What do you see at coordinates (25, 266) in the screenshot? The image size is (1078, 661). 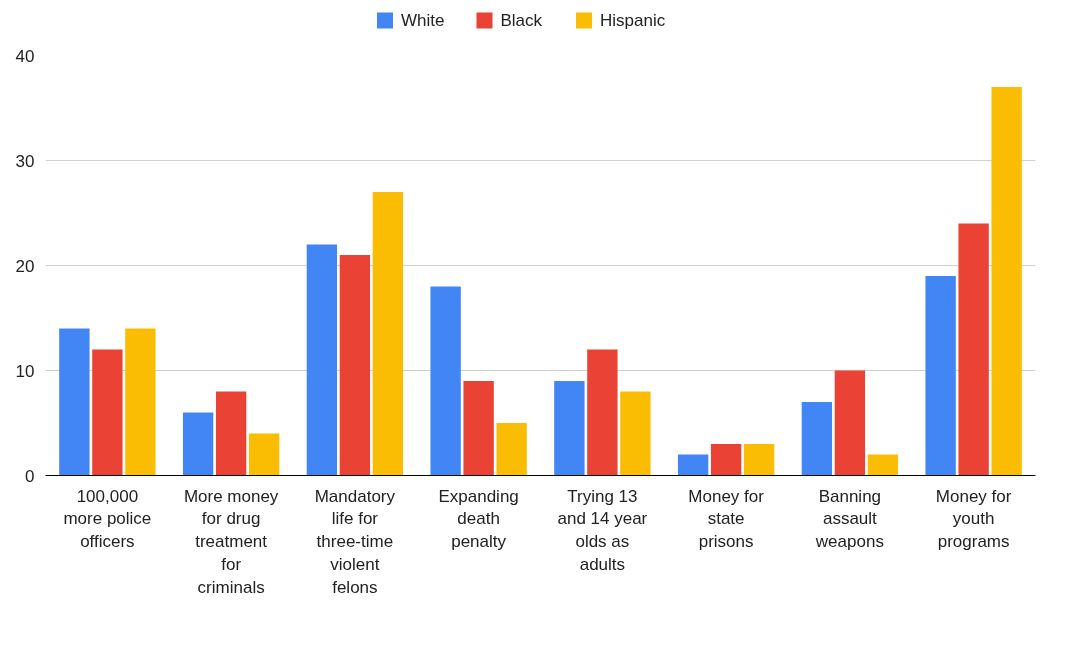 I see `y-tick-label: 20` at bounding box center [25, 266].